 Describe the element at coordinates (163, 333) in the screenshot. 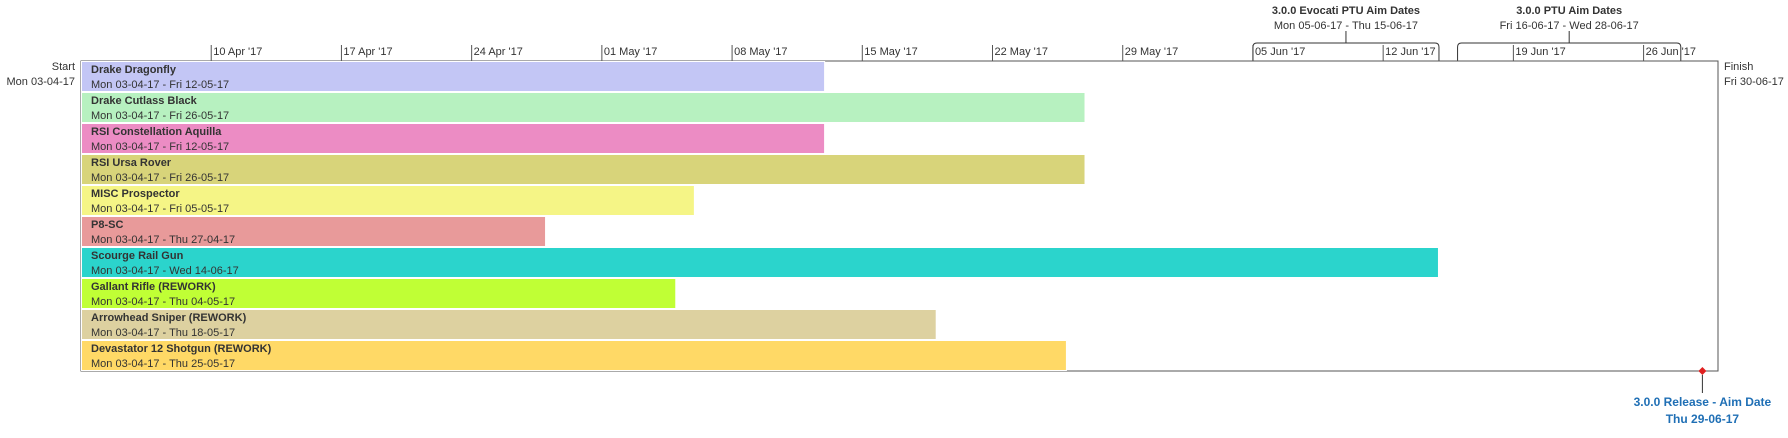

I see `task-dates: Mon 03-04-17 - Thu 18-05-17` at that location.